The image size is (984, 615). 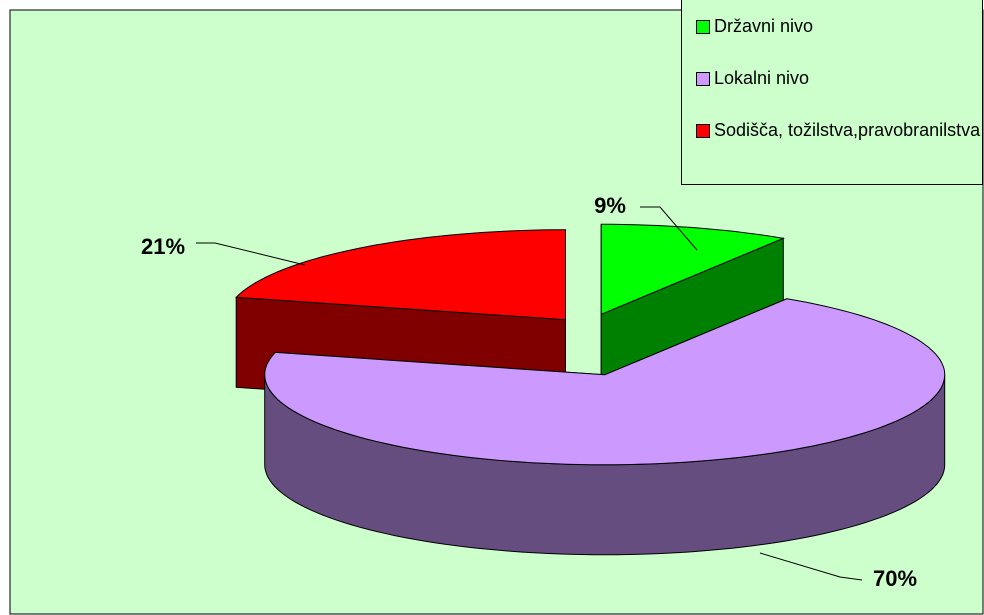 I want to click on data-label: 21%, so click(x=163, y=246).